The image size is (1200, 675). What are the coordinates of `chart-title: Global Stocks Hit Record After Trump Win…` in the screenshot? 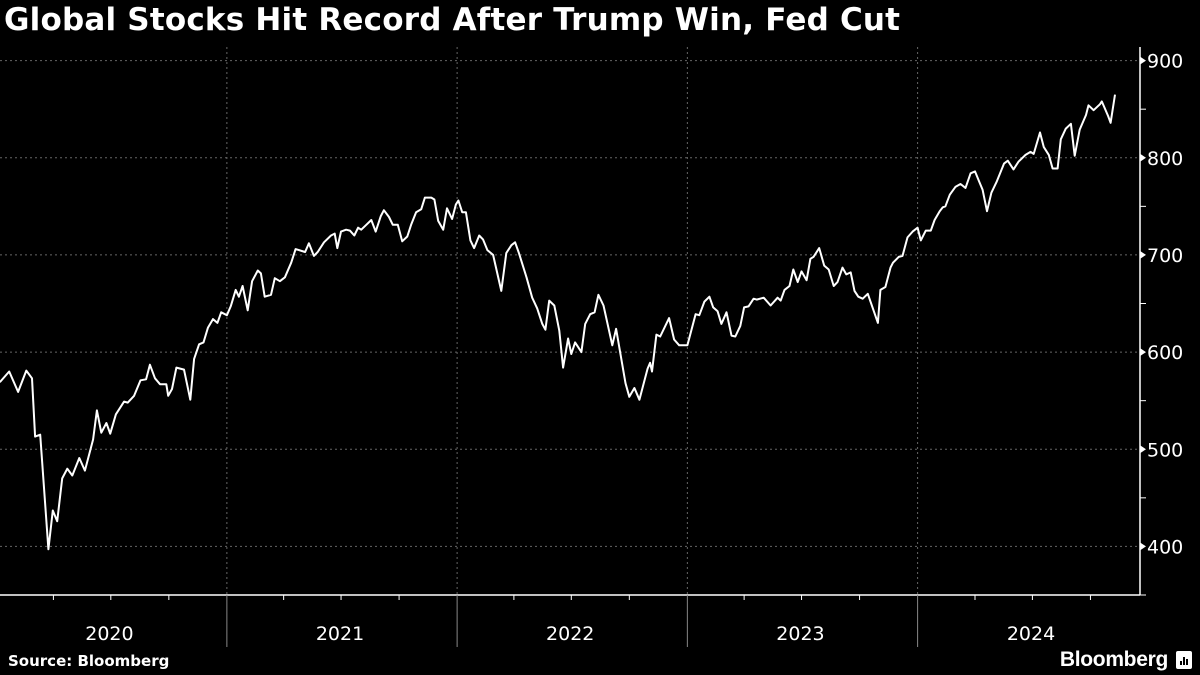 It's located at (452, 20).